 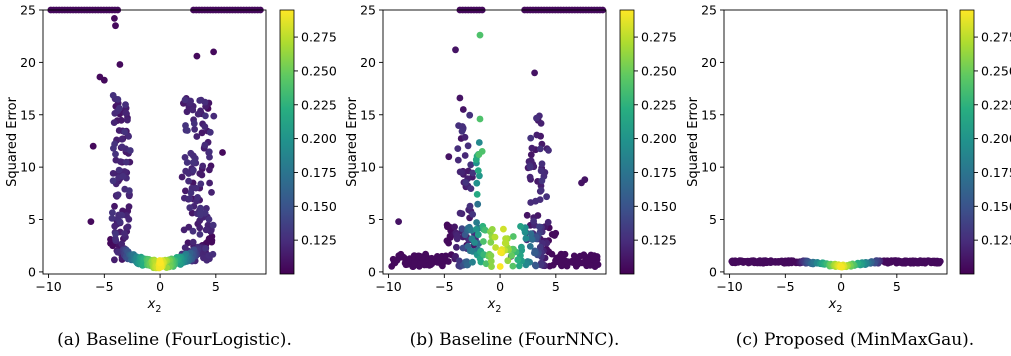 I want to click on colorbar-tick-label: 0.150, so click(x=996, y=206).